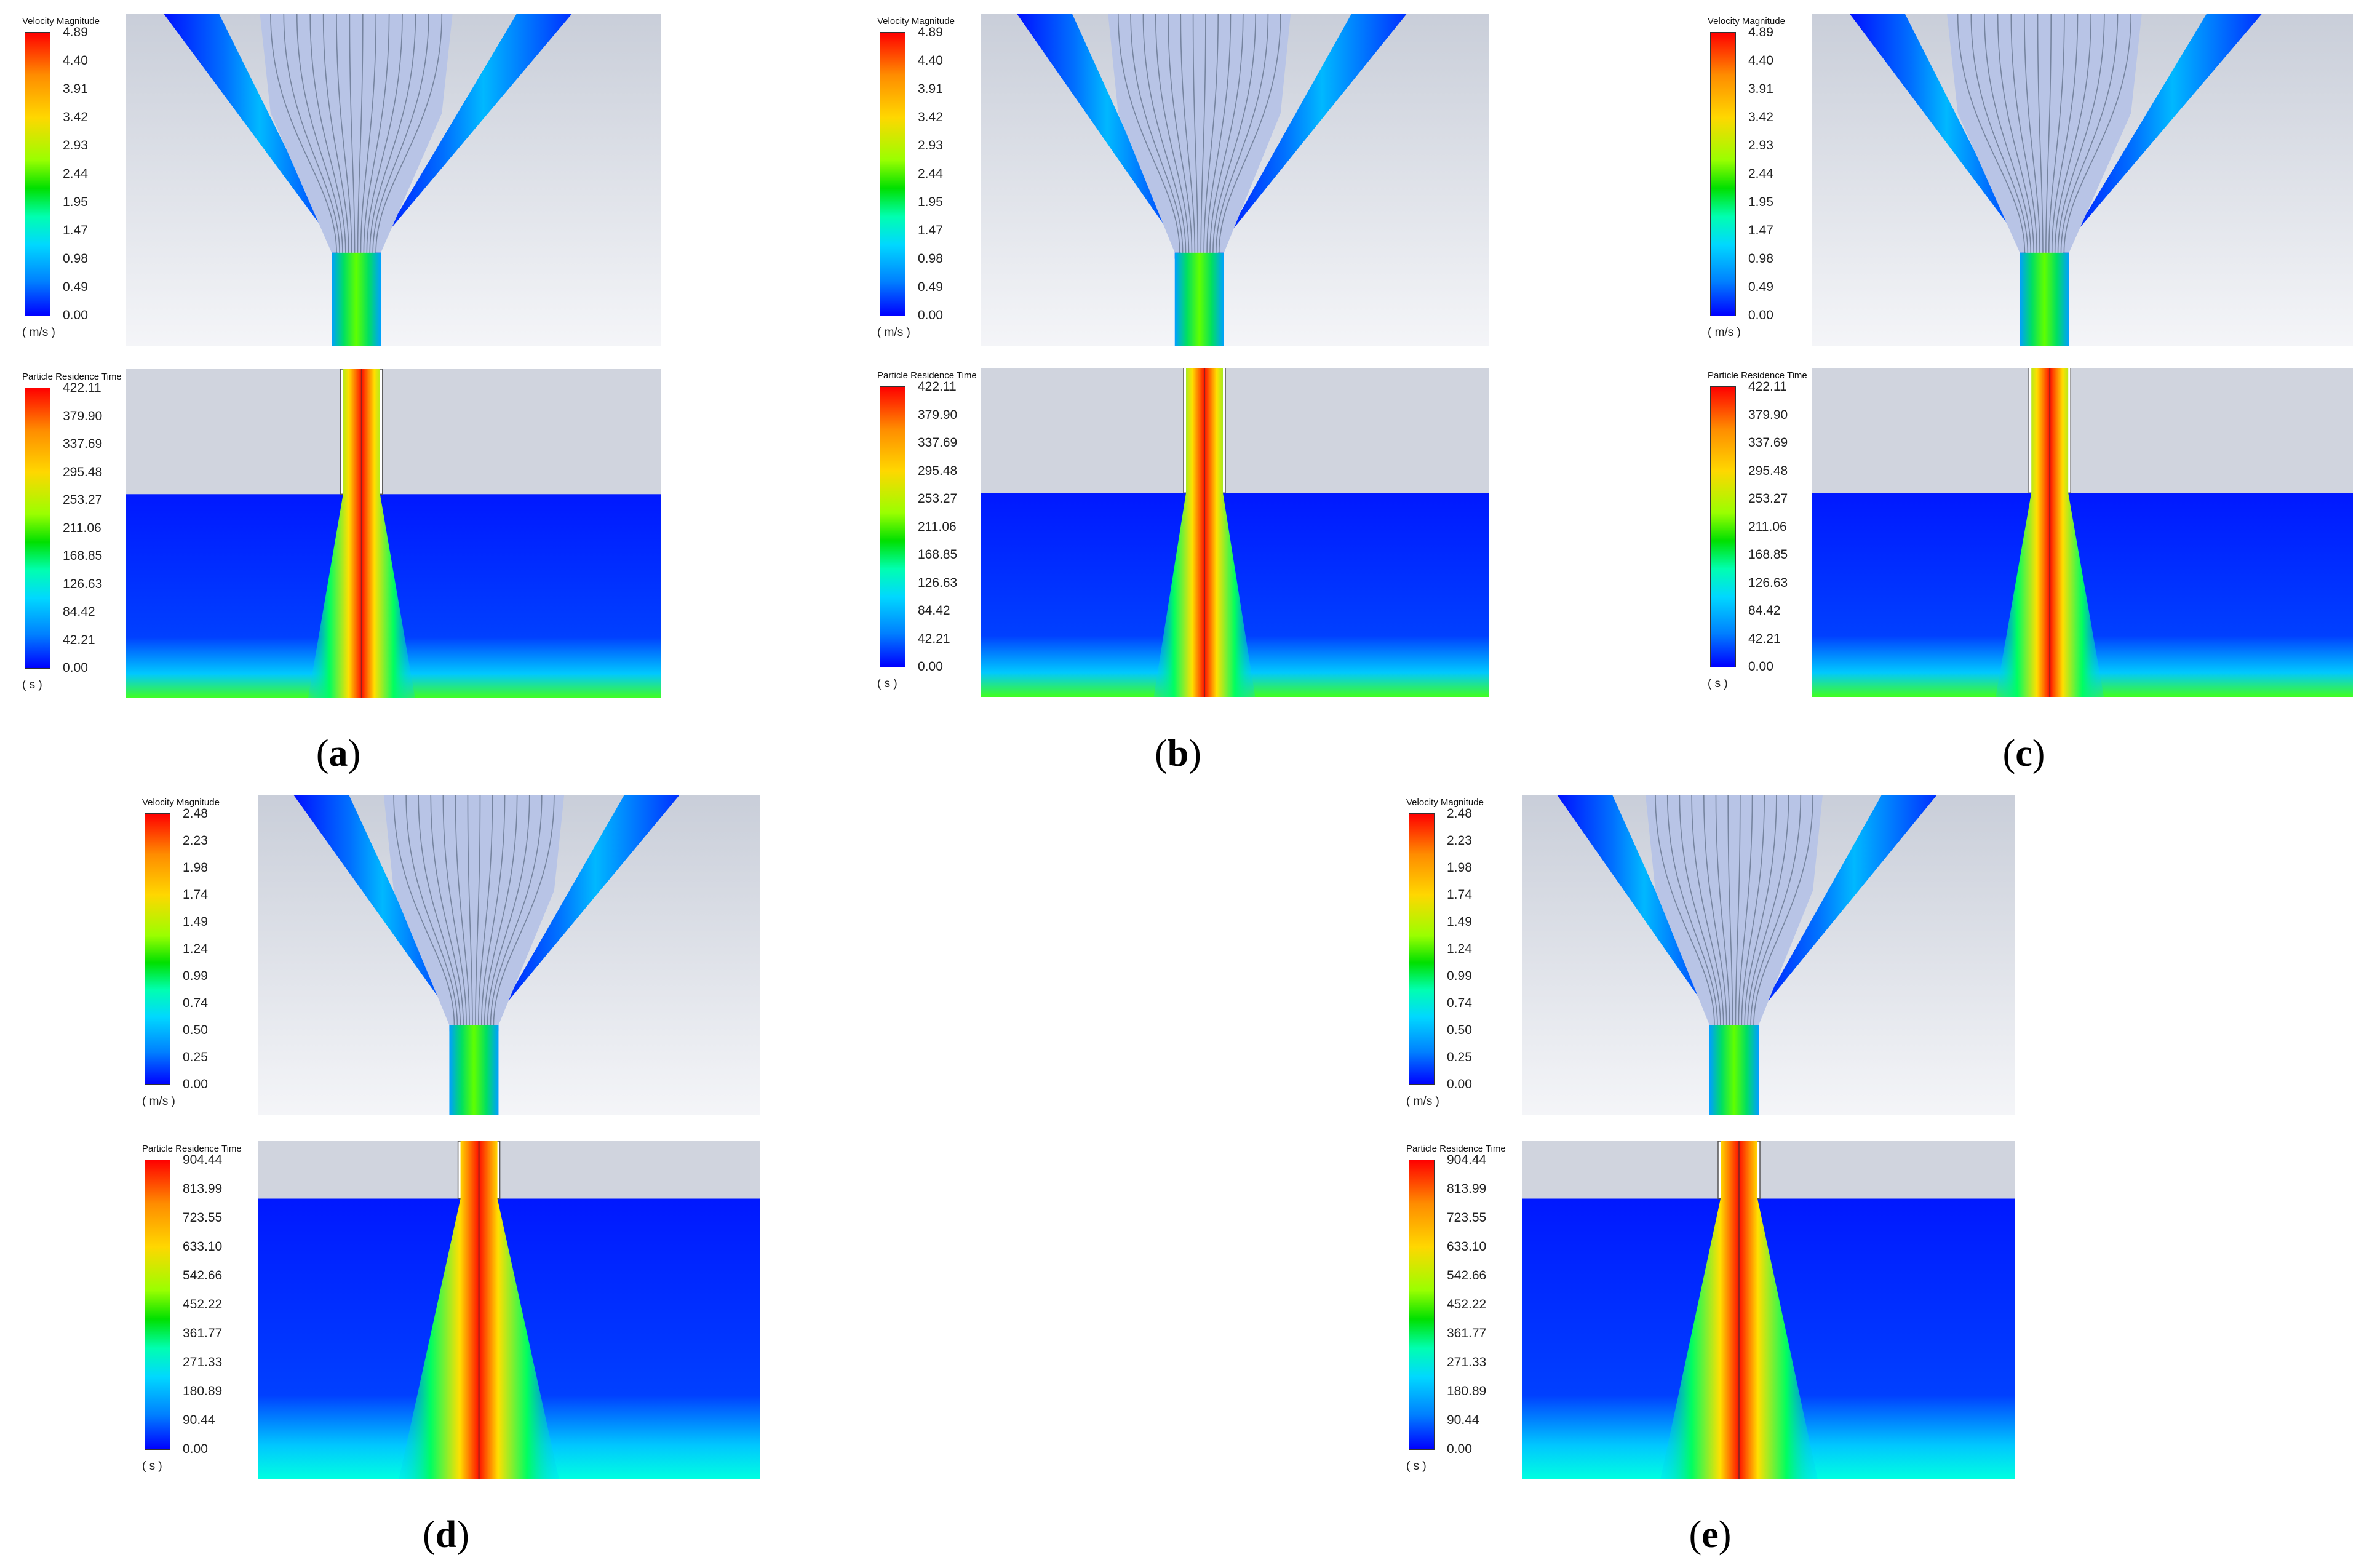  What do you see at coordinates (930, 259) in the screenshot?
I see `colorbar-tick-label: 0.98` at bounding box center [930, 259].